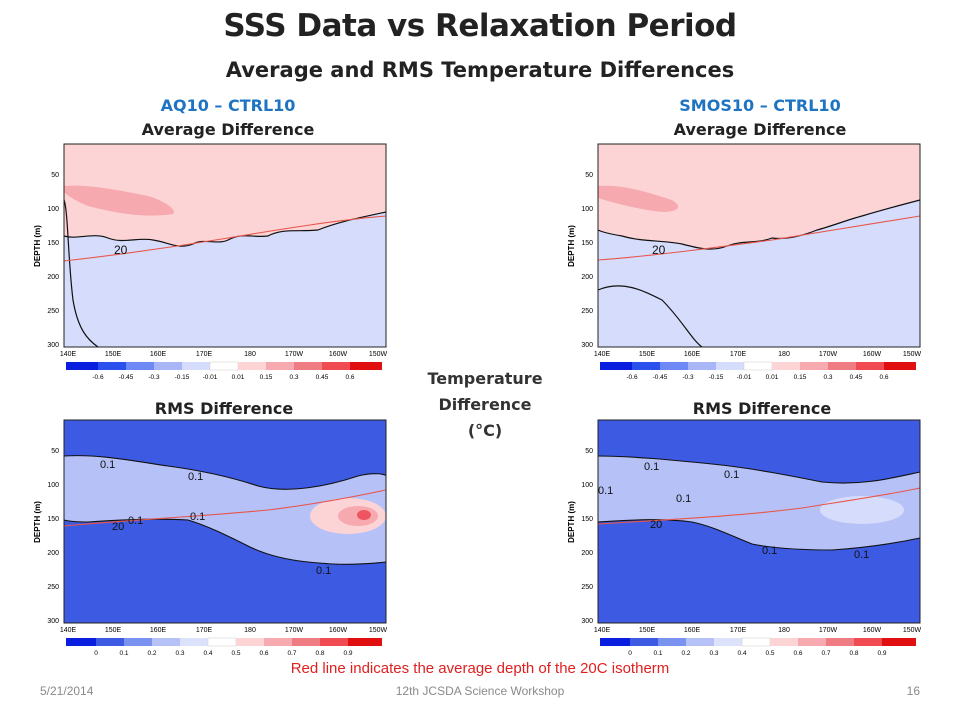  What do you see at coordinates (853, 653) in the screenshot?
I see `colorbar-tick-label: 0.8` at bounding box center [853, 653].